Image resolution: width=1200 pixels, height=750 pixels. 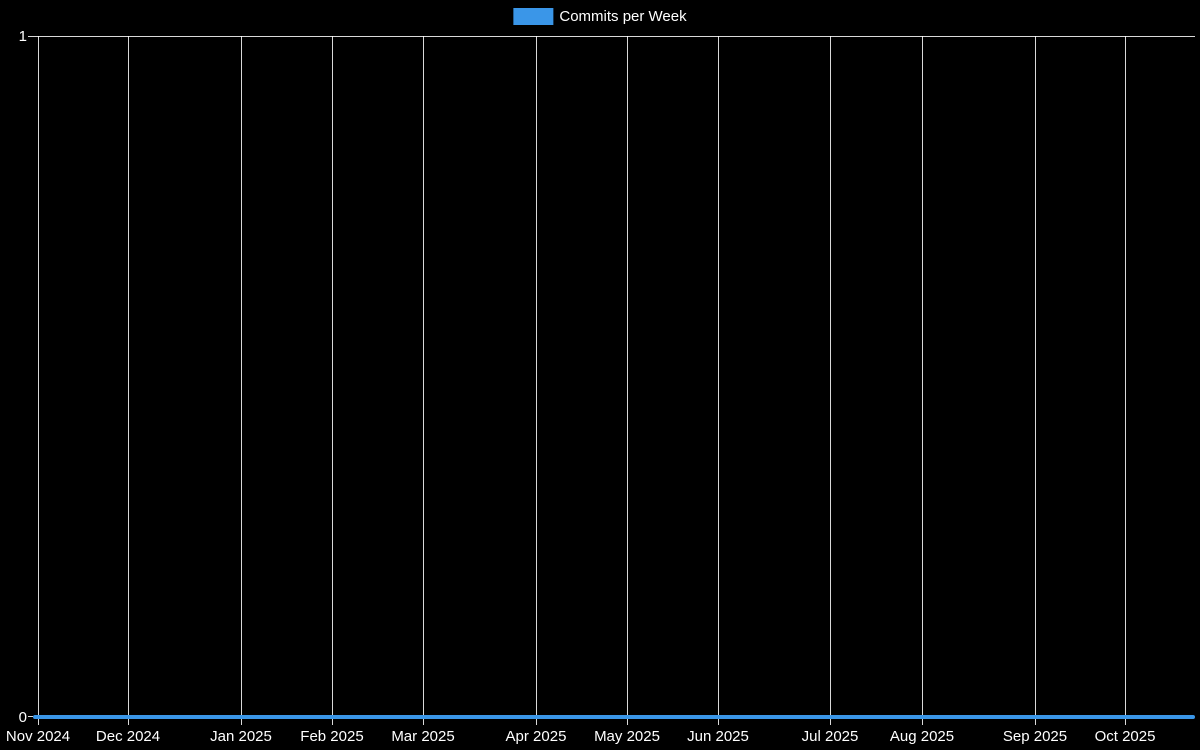 I want to click on x-axis-tick-label: Mar 2025, so click(x=423, y=736).